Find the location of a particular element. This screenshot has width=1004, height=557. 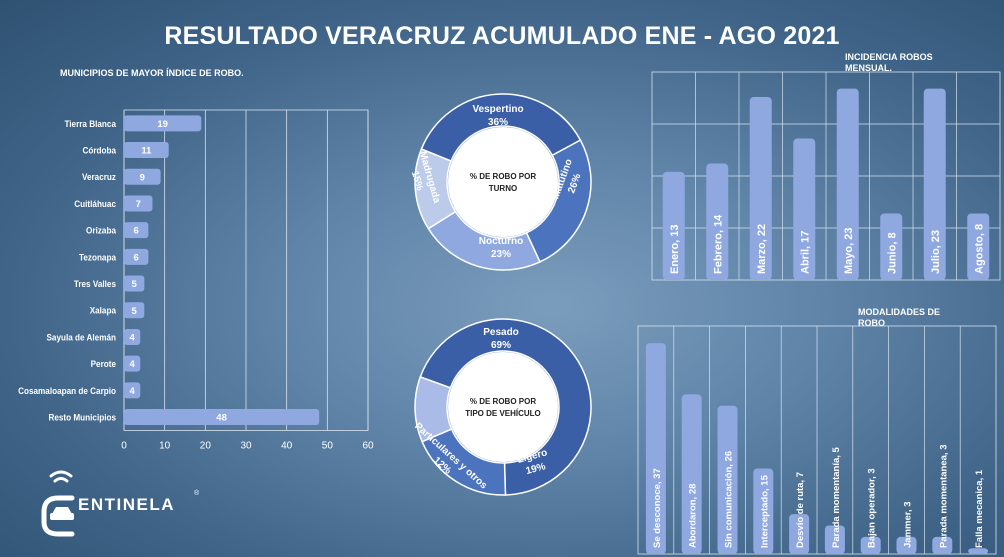

category-label: Córdoba is located at coordinates (99, 150).